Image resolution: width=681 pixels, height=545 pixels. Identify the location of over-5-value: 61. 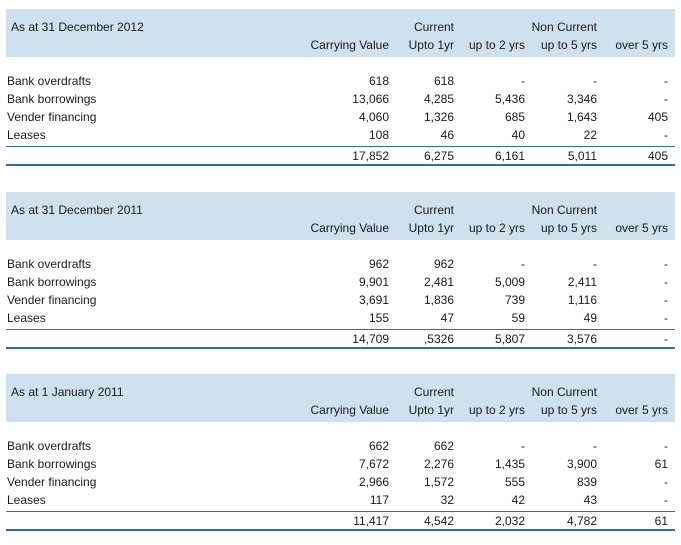
(661, 464).